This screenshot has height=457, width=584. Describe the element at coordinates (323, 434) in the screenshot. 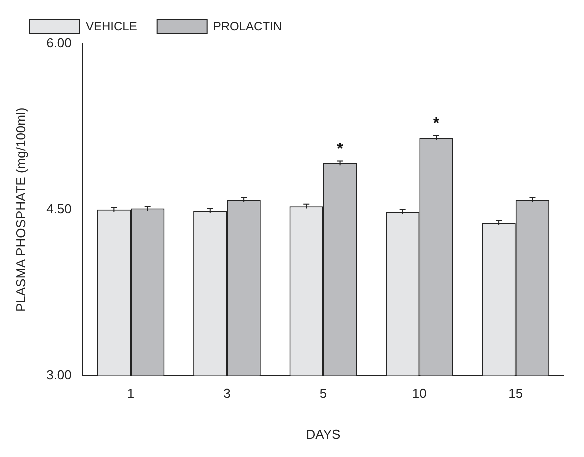

I see `x-axis-title: DAYS` at that location.